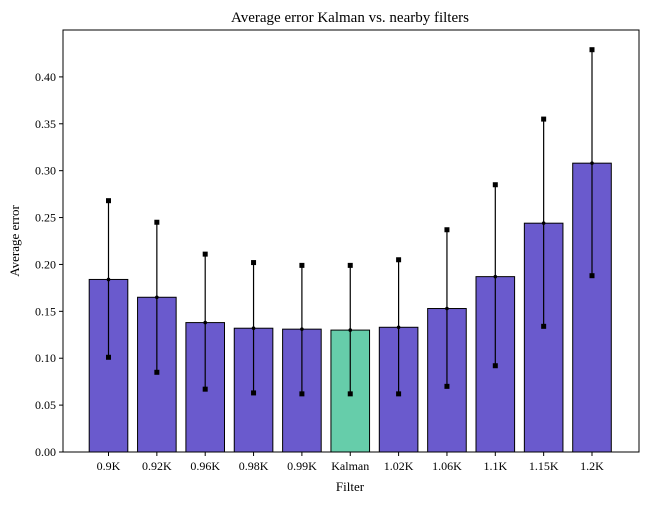  I want to click on x-tick-label: 1.2K, so click(592, 466).